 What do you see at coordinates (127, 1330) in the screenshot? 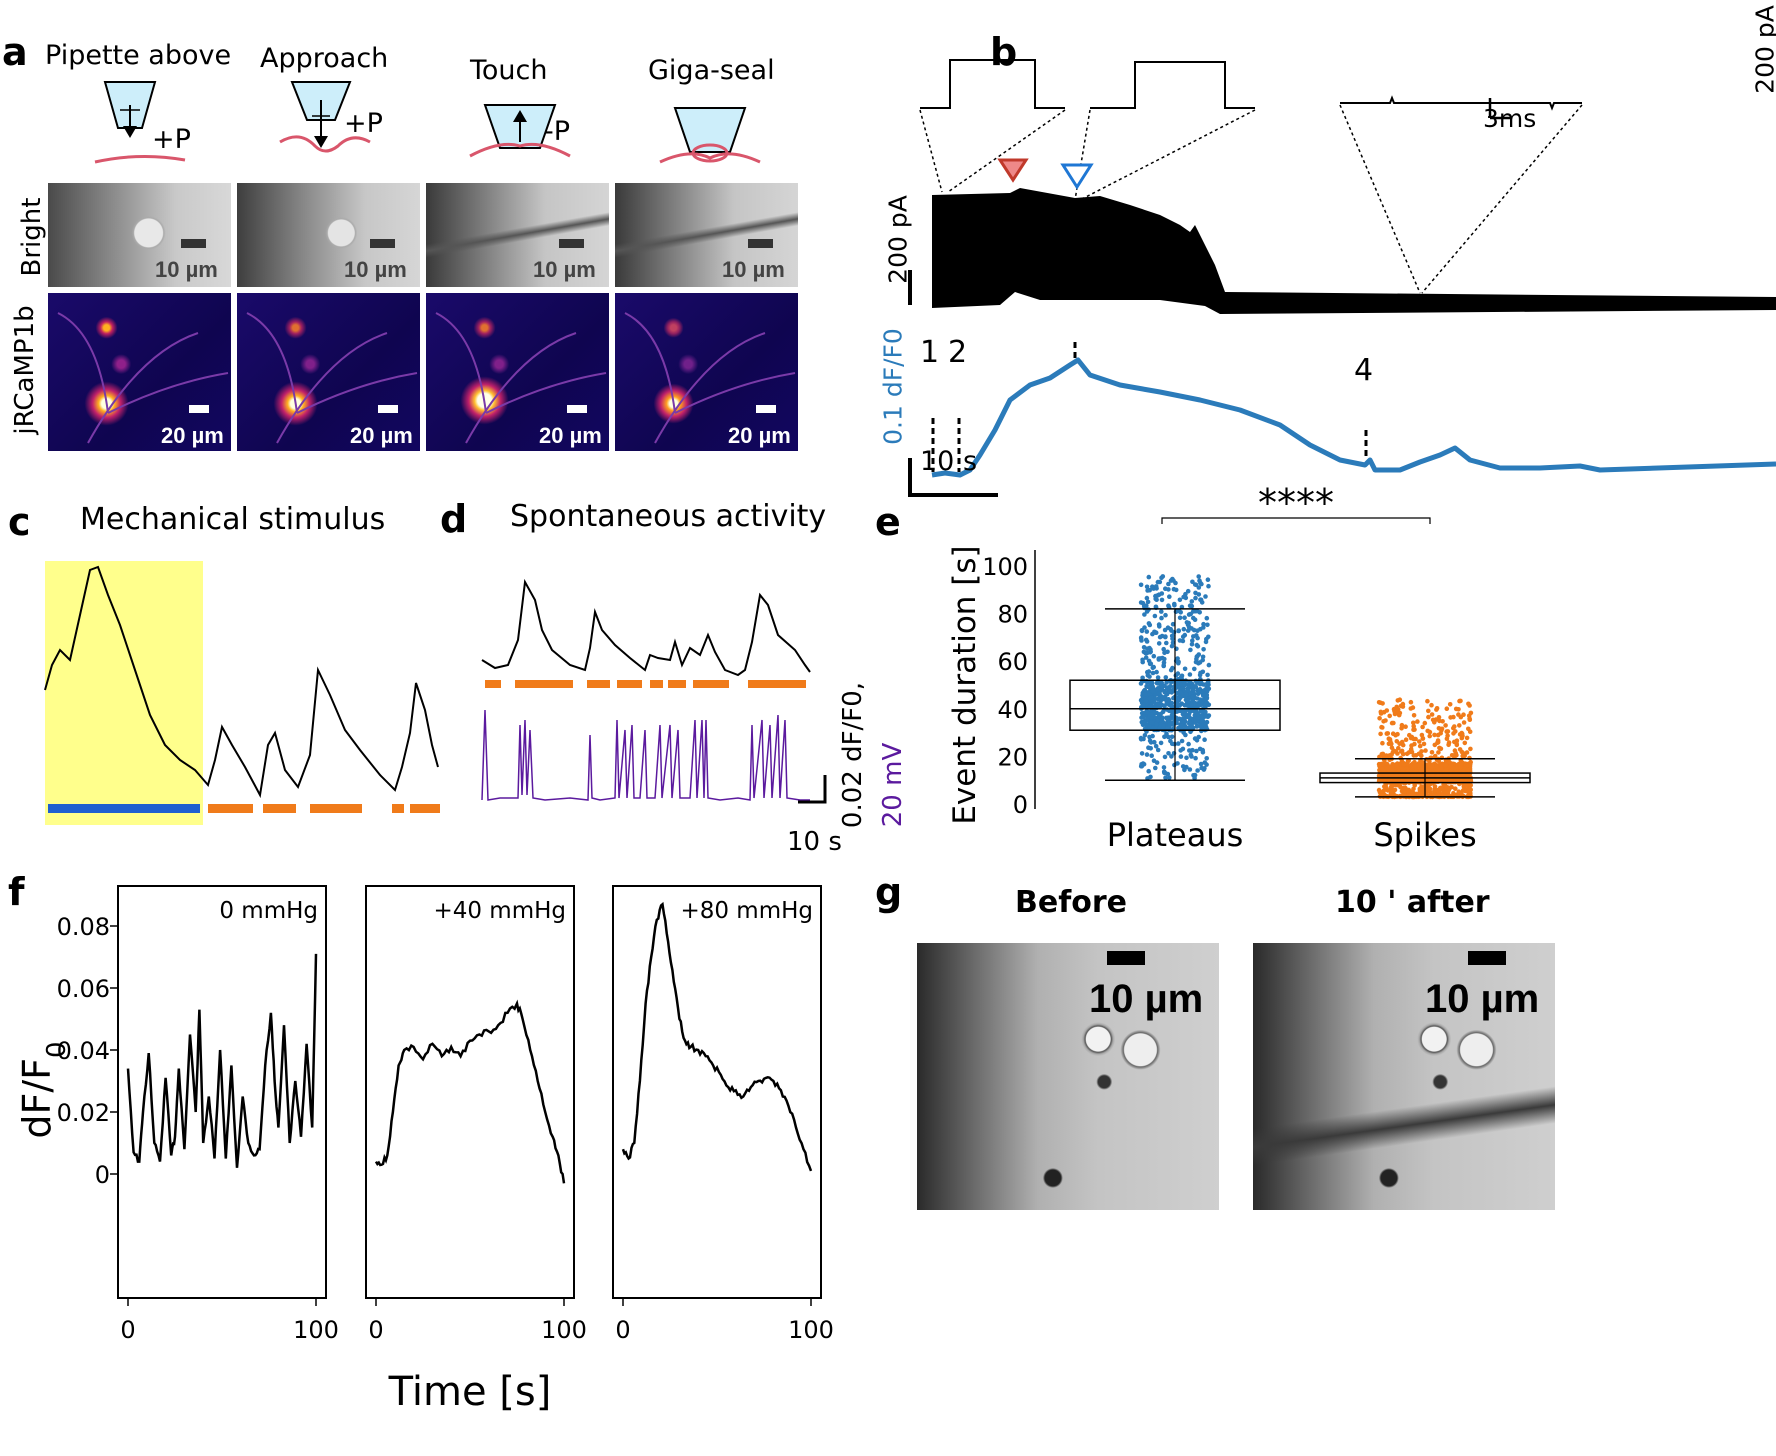
I see `x-tick-0-0: 0` at bounding box center [127, 1330].